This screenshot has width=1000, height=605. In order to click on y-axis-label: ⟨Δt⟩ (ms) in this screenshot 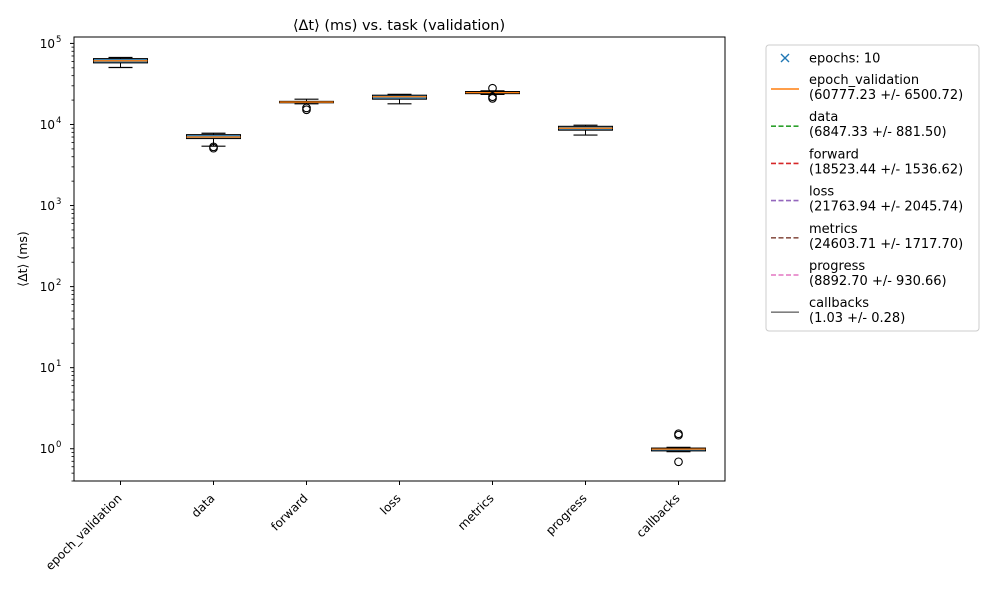, I will do `click(22, 259)`.